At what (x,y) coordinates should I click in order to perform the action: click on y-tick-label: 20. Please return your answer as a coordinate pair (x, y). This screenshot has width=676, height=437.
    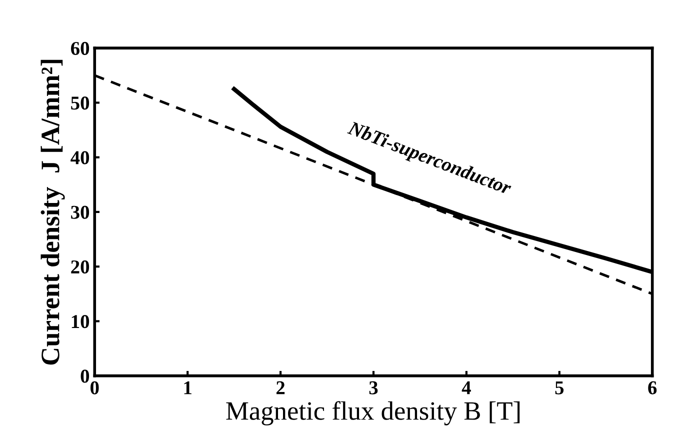
    Looking at the image, I should click on (80, 267).